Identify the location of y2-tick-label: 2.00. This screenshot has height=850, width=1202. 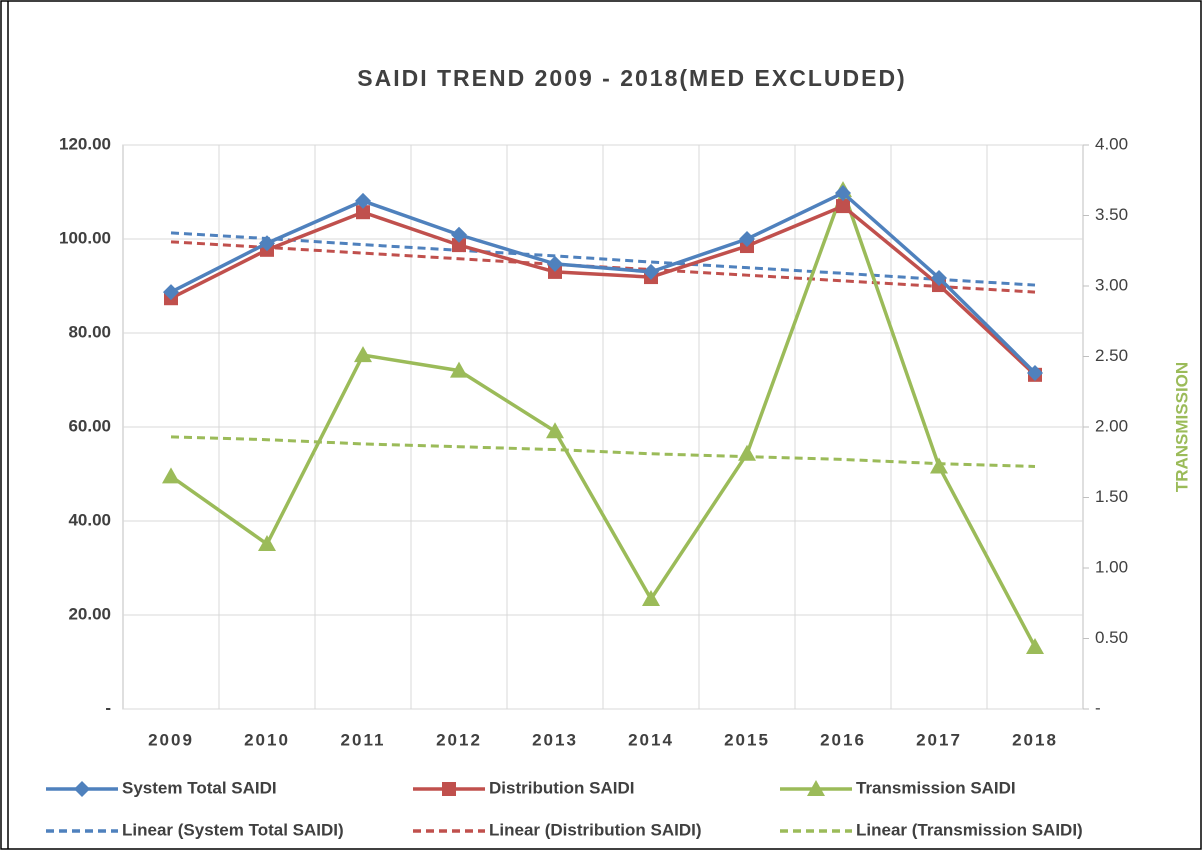
(1111, 425).